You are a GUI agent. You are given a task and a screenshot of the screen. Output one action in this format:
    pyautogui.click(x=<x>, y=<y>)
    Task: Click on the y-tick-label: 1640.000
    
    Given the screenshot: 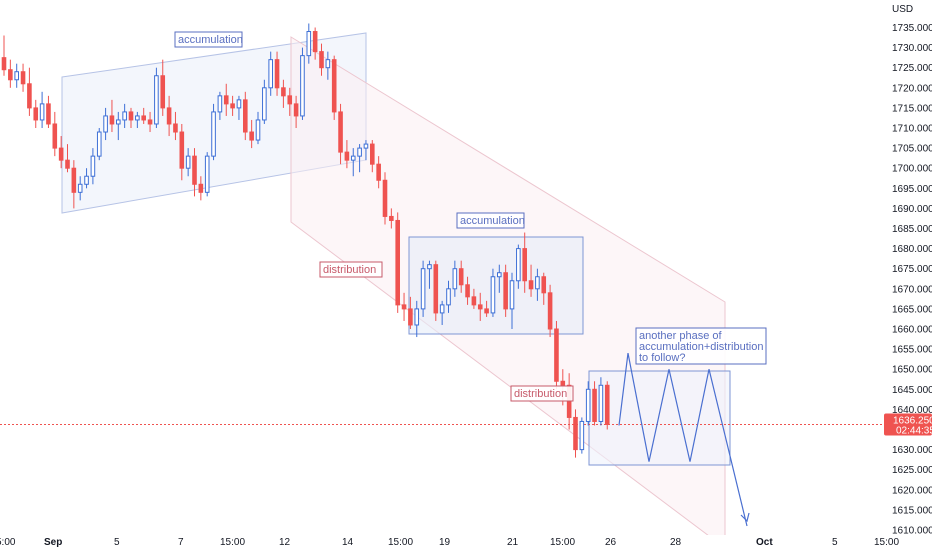 What is the action you would take?
    pyautogui.click(x=912, y=410)
    